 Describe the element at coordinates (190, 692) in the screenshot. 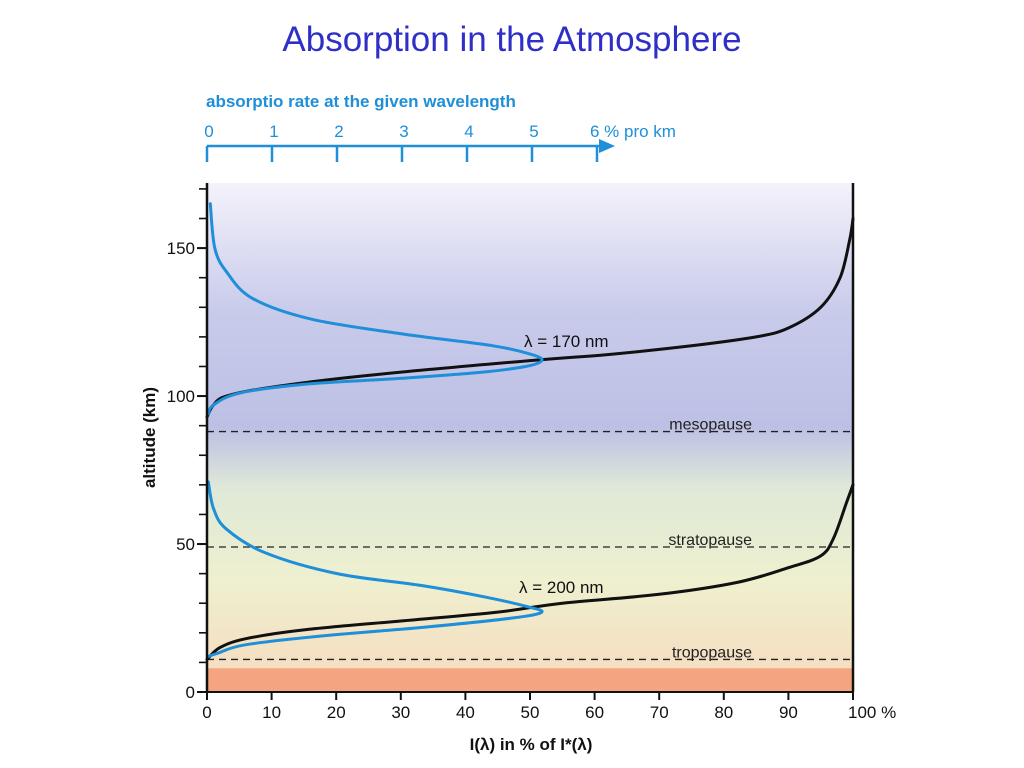

I see `y-tick-label: 0` at that location.